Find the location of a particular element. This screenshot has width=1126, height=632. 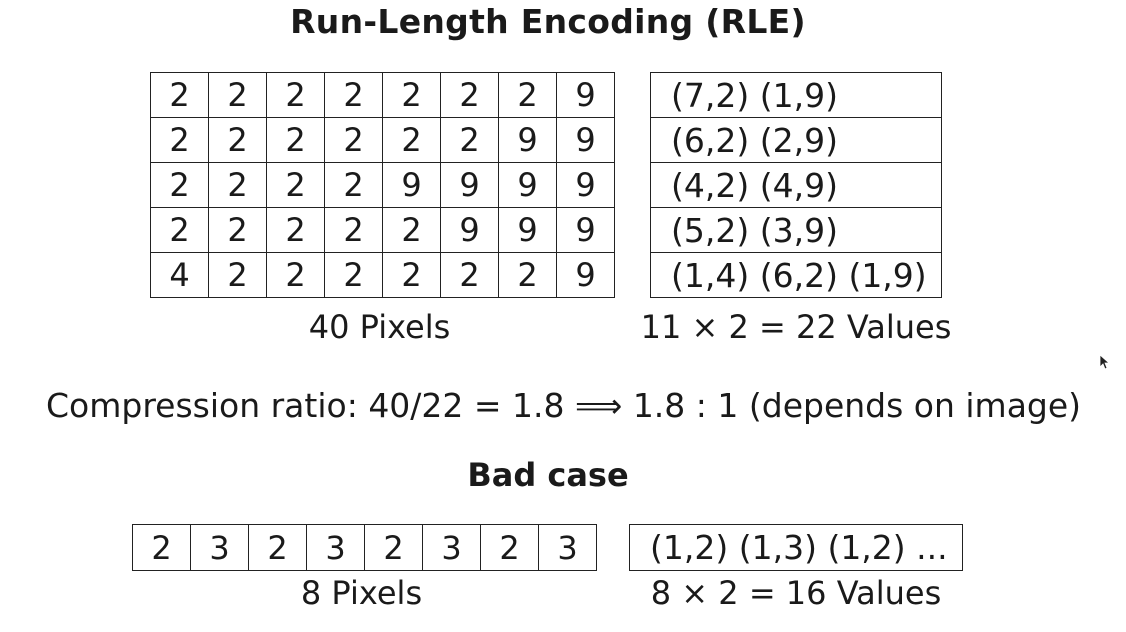

encoded-row: (1,4) (6,2) (1,9) is located at coordinates (796, 275).